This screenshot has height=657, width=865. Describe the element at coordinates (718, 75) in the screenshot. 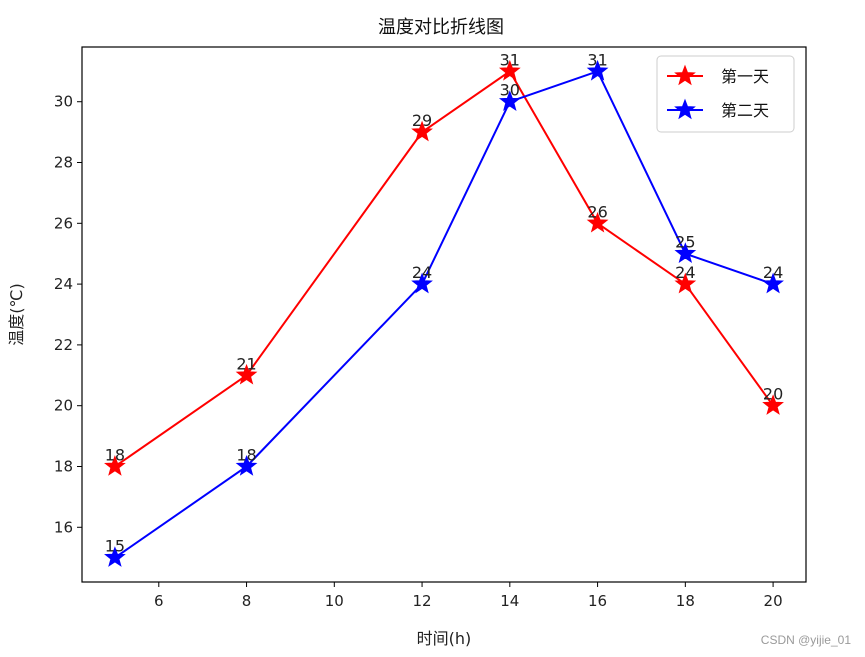

I see `legend-item: 第一天` at that location.